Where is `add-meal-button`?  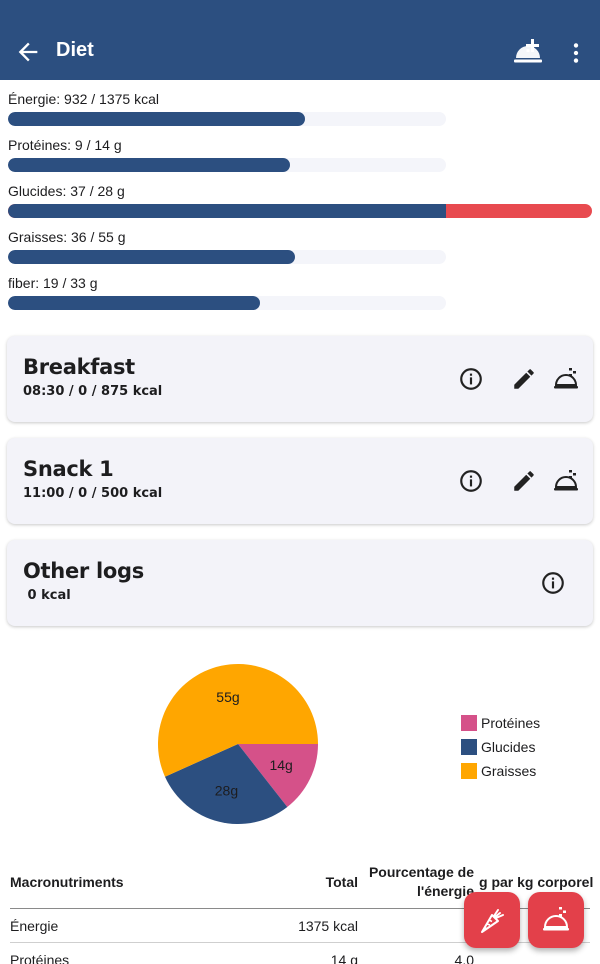 add-meal-button is located at coordinates (556, 920).